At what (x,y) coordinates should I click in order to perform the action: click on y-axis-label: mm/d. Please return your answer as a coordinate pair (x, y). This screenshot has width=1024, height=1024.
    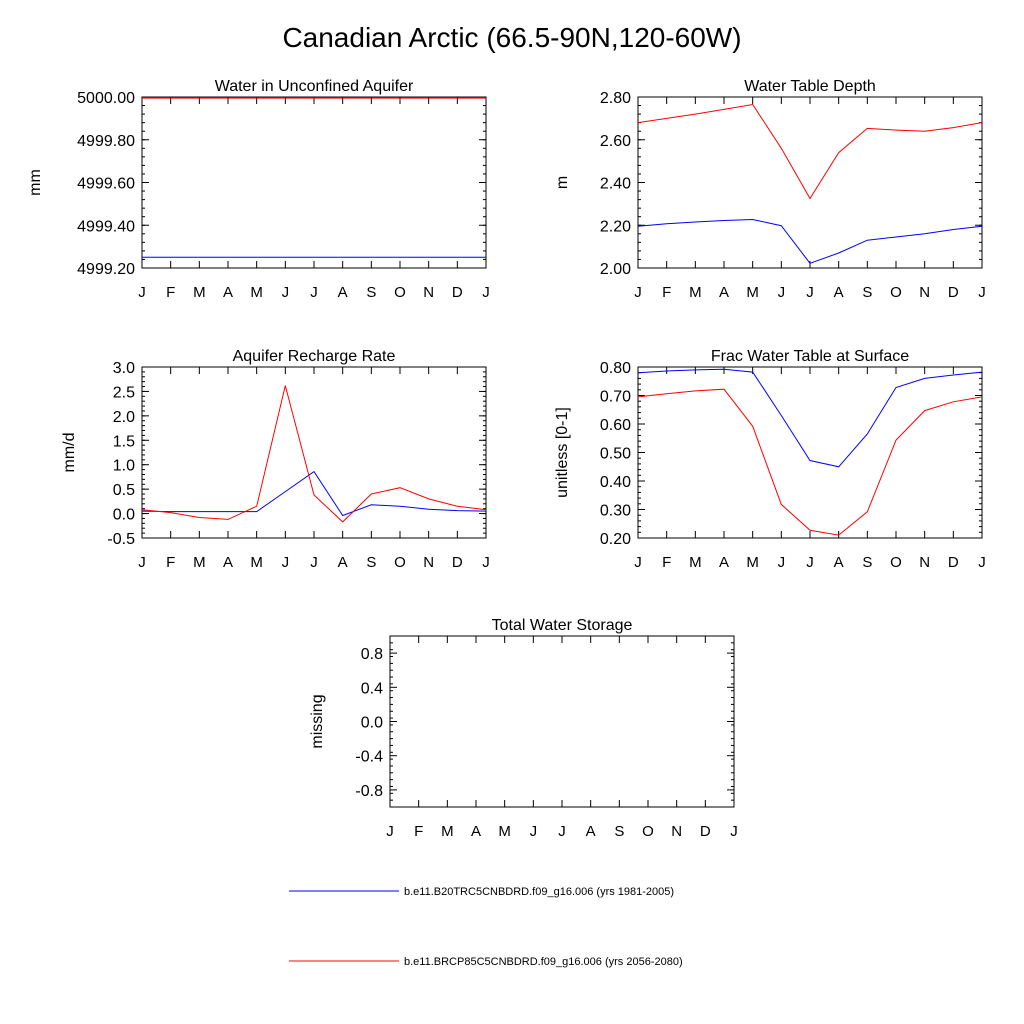
    Looking at the image, I should click on (69, 453).